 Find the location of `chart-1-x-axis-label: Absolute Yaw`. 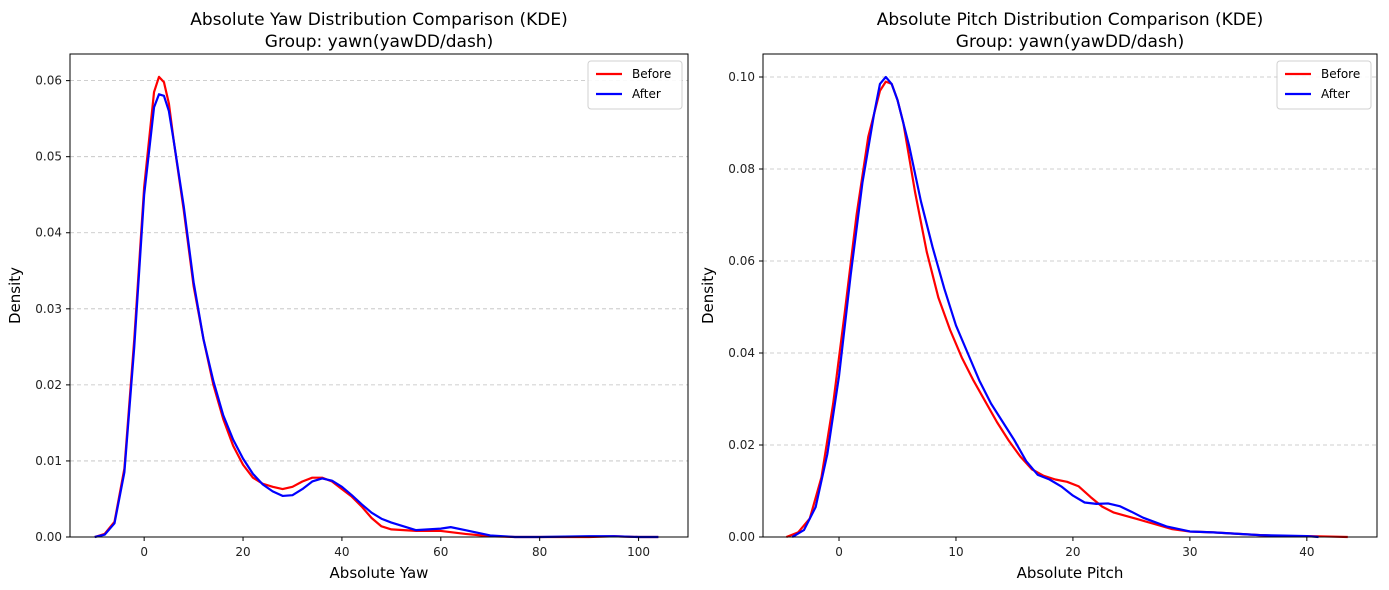

chart-1-x-axis-label: Absolute Yaw is located at coordinates (379, 573).